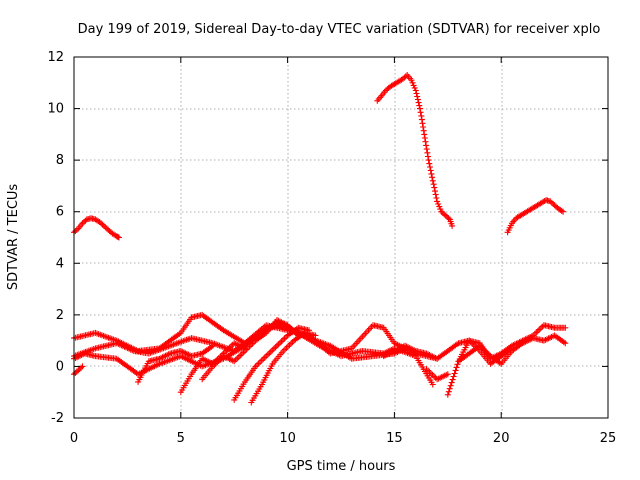  Describe the element at coordinates (60, 315) in the screenshot. I see `y-tick-label: 2` at that location.